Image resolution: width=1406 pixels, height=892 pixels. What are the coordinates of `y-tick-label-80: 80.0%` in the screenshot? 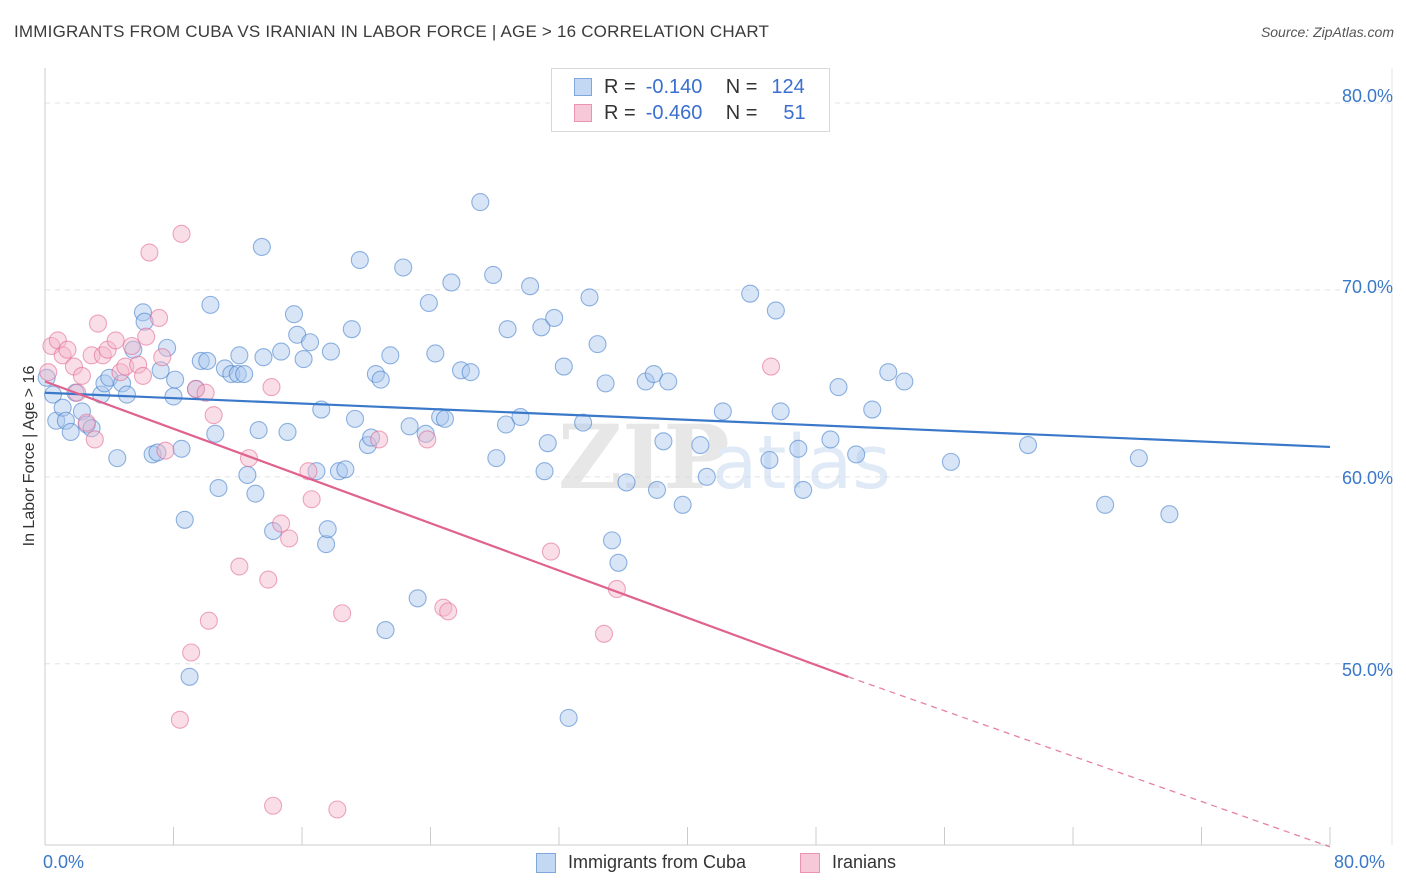 It's located at (1367, 96).